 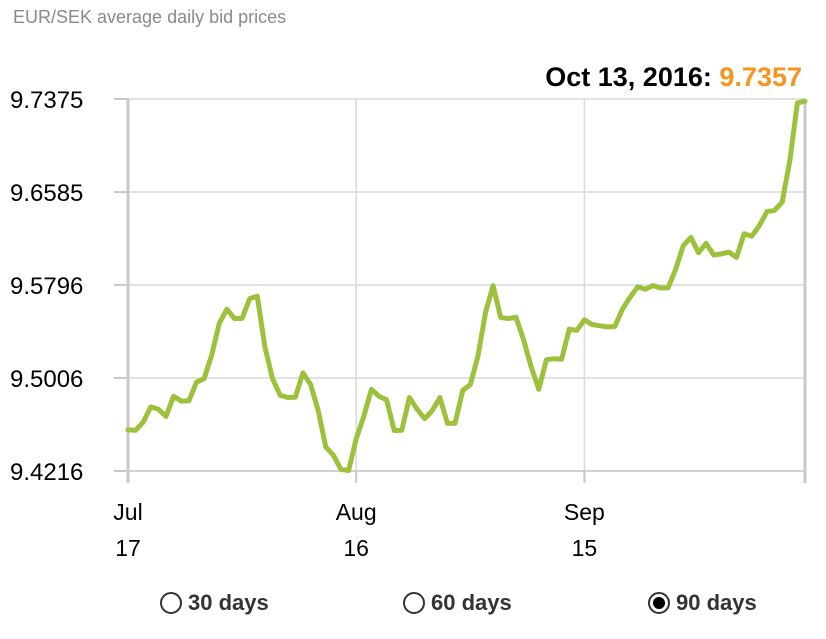 What do you see at coordinates (356, 548) in the screenshot?
I see `x-tick-label-day: 16` at bounding box center [356, 548].